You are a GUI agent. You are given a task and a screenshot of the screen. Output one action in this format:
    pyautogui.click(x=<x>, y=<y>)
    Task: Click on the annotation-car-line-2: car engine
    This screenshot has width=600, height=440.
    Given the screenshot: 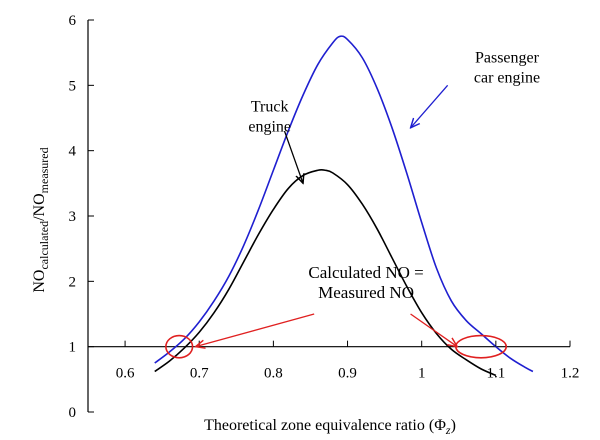 What is the action you would take?
    pyautogui.click(x=507, y=77)
    